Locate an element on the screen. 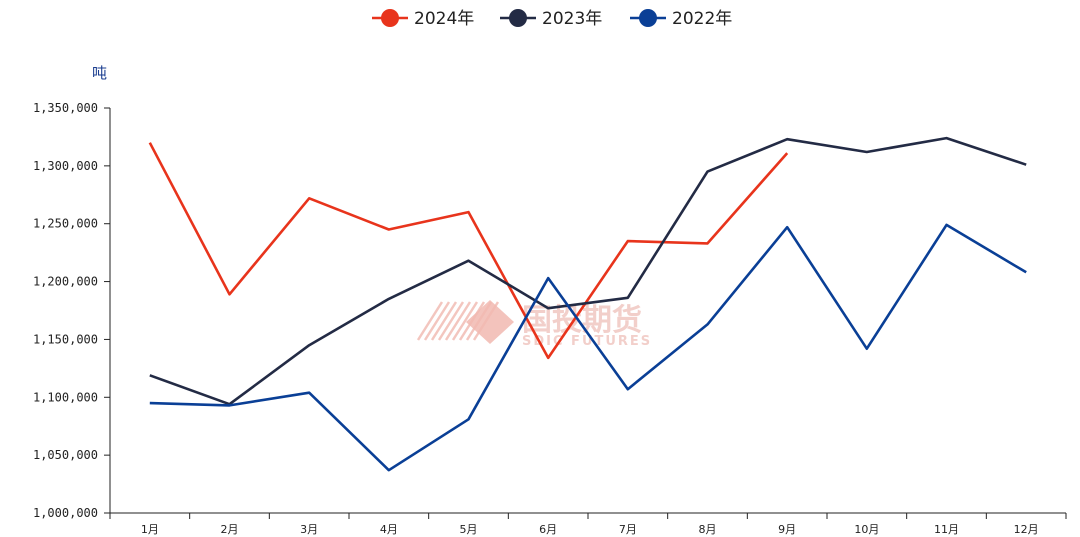 This screenshot has width=1080, height=537. y-tick-label: 1,200,000 is located at coordinates (65, 282).